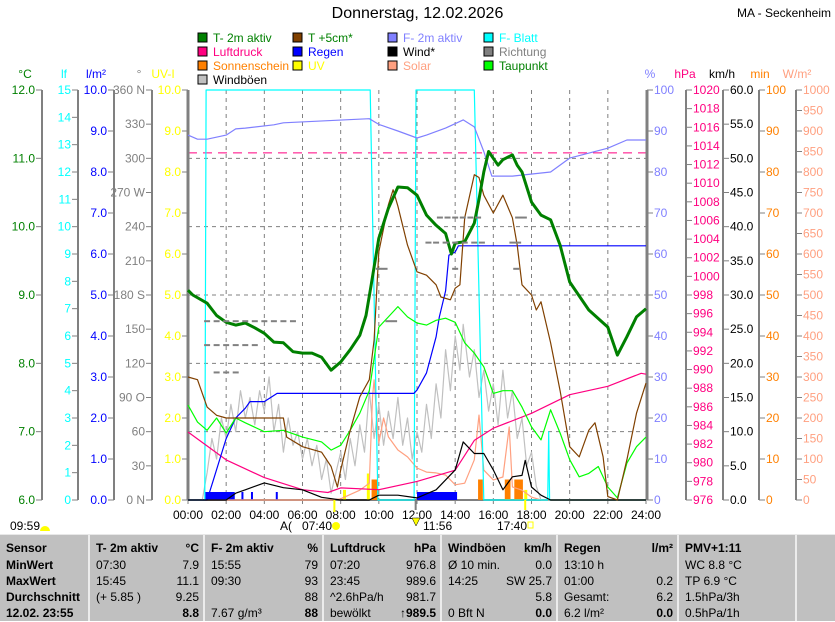 The image size is (835, 622). What do you see at coordinates (147, 565) in the screenshot?
I see `stats-row: 07:30 7.9` at bounding box center [147, 565].